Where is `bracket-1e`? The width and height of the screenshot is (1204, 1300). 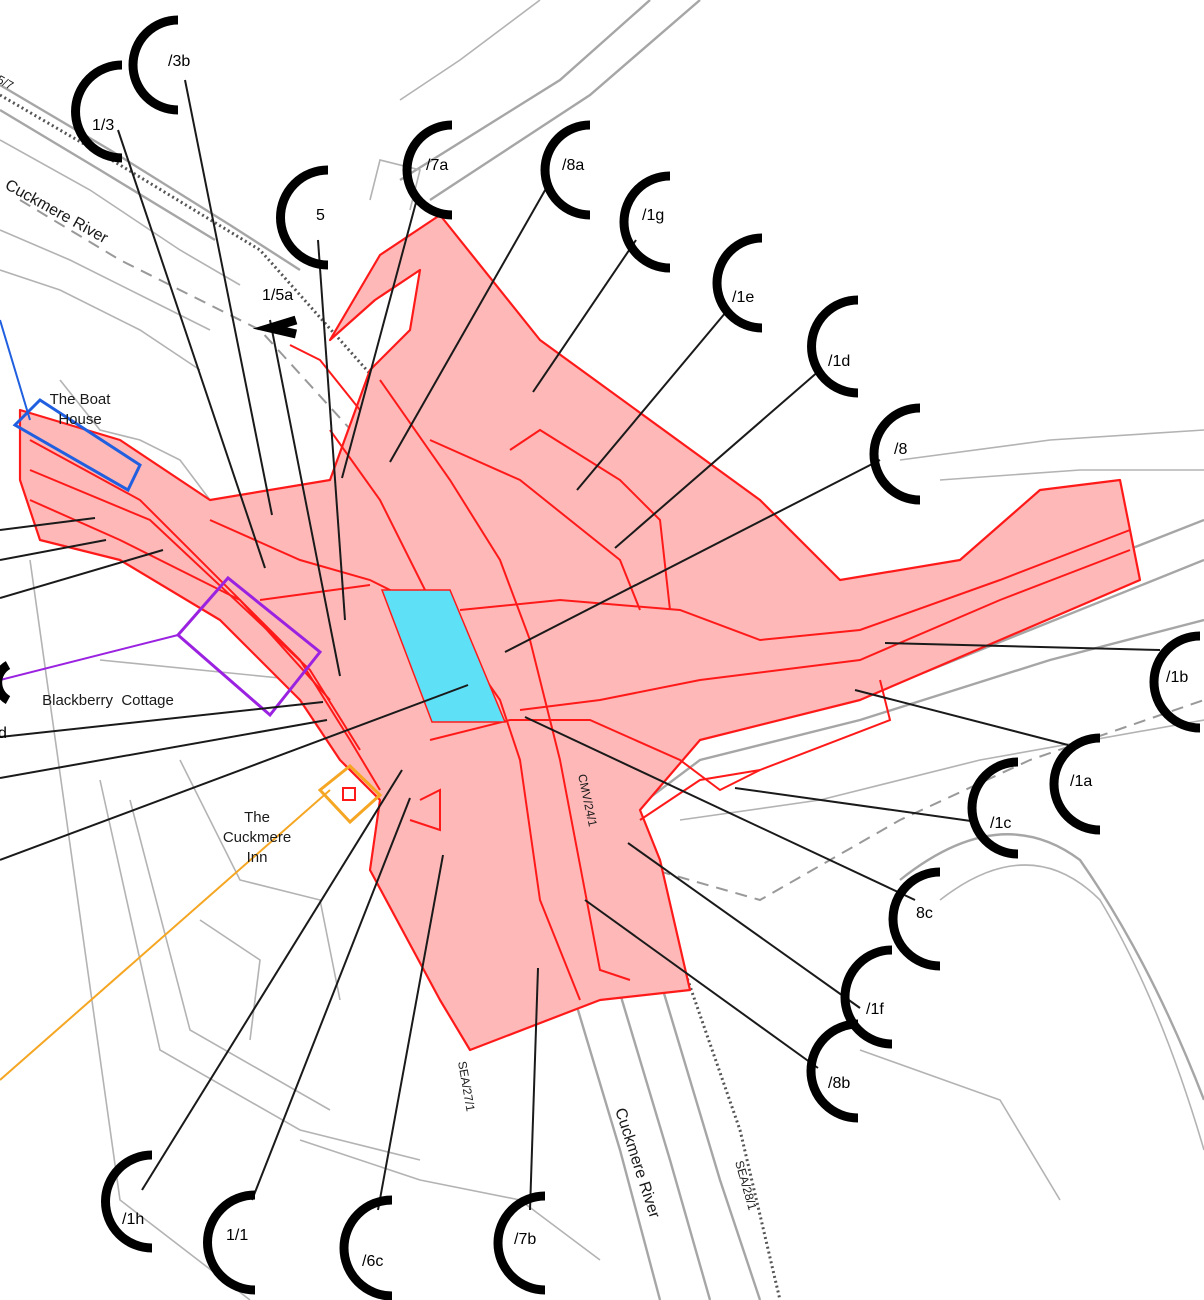 bracket-1e is located at coordinates (737, 283).